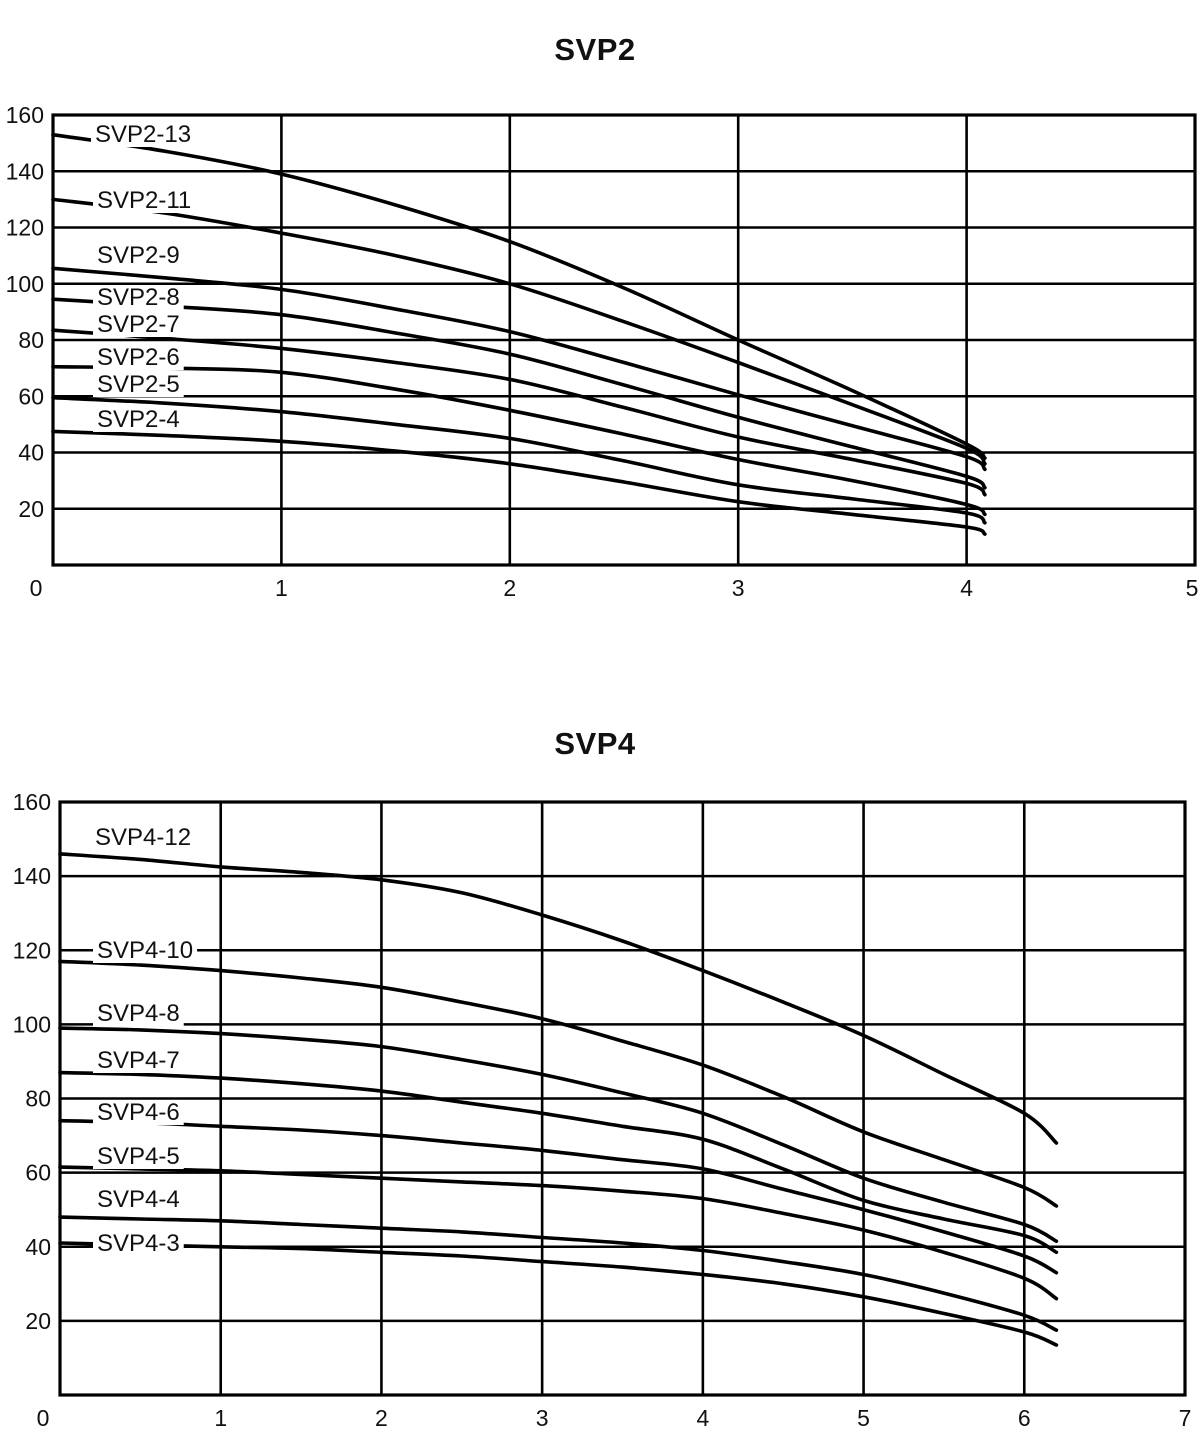 The height and width of the screenshot is (1452, 1200). I want to click on series-label-SVP2-9: SVP2-9, so click(138, 255).